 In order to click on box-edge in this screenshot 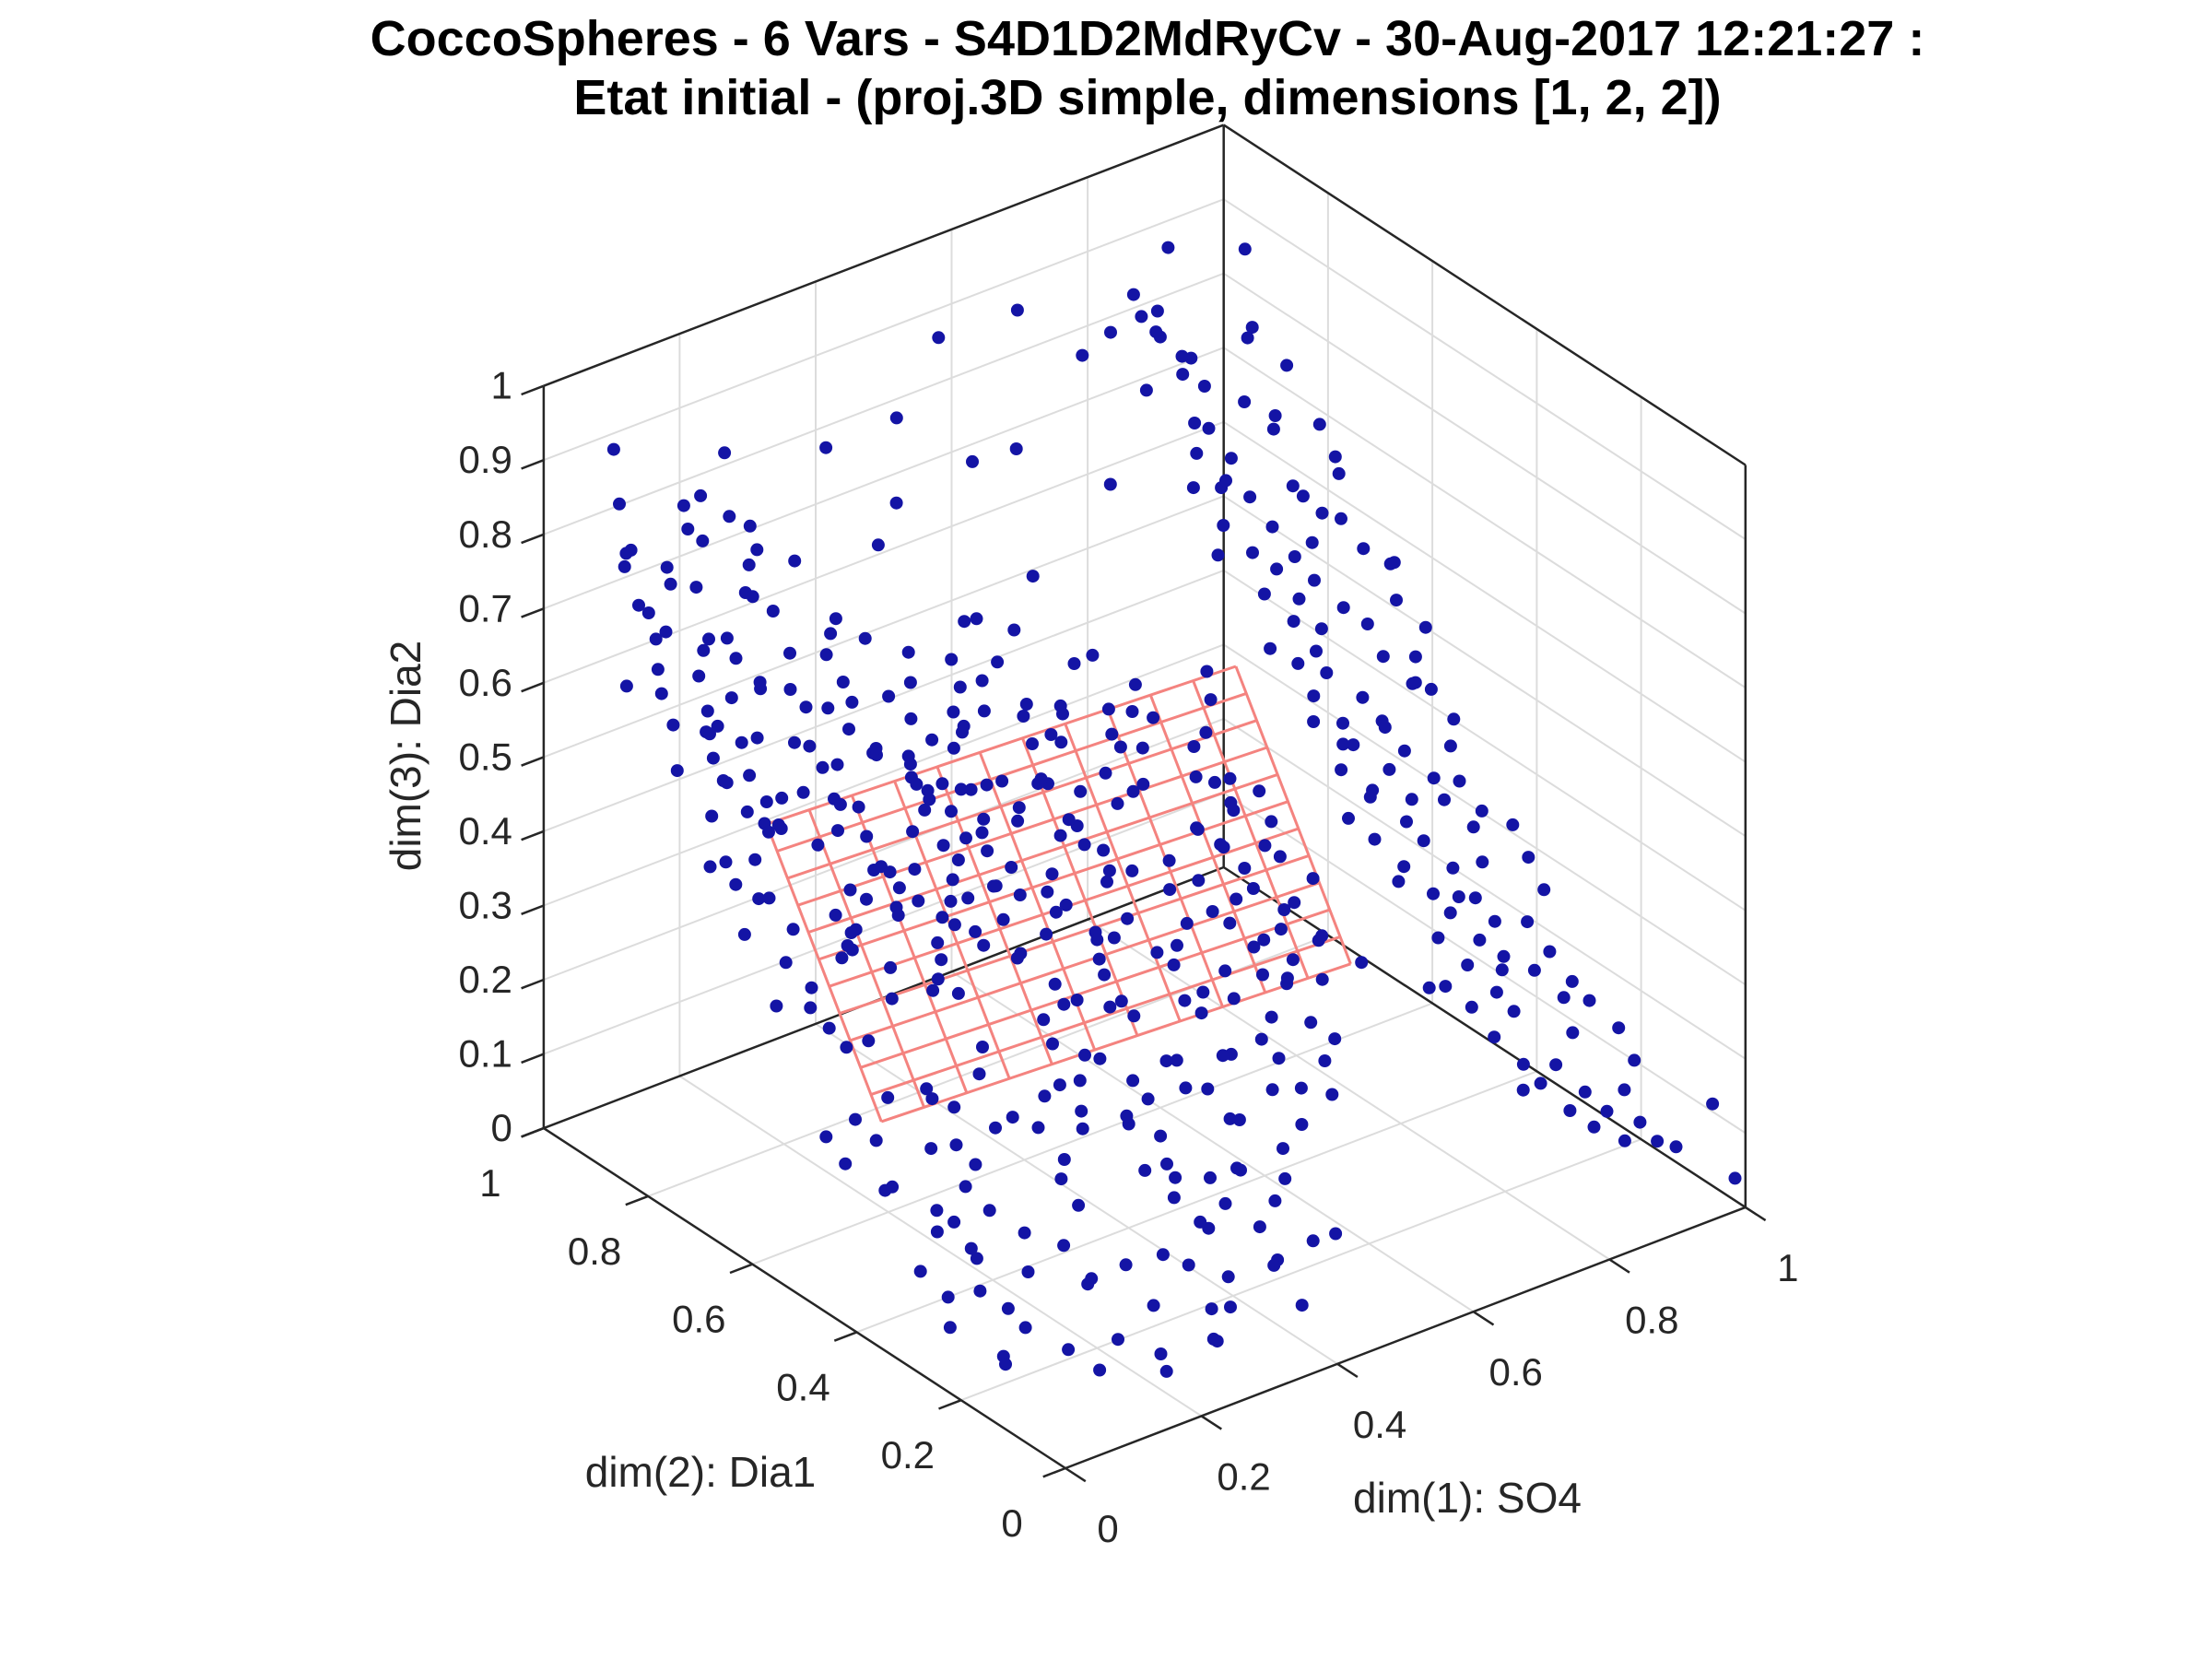, I will do `click(804, 1298)`.